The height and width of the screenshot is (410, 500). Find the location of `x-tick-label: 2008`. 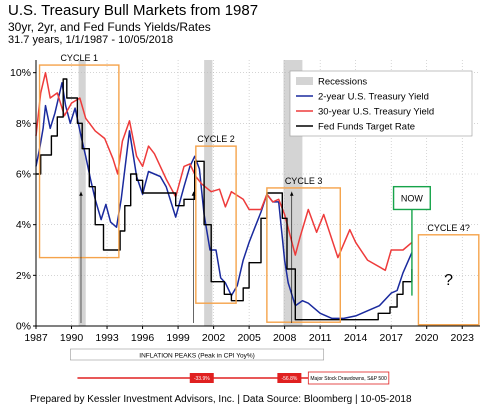

x-tick-label: 2008 is located at coordinates (285, 338).